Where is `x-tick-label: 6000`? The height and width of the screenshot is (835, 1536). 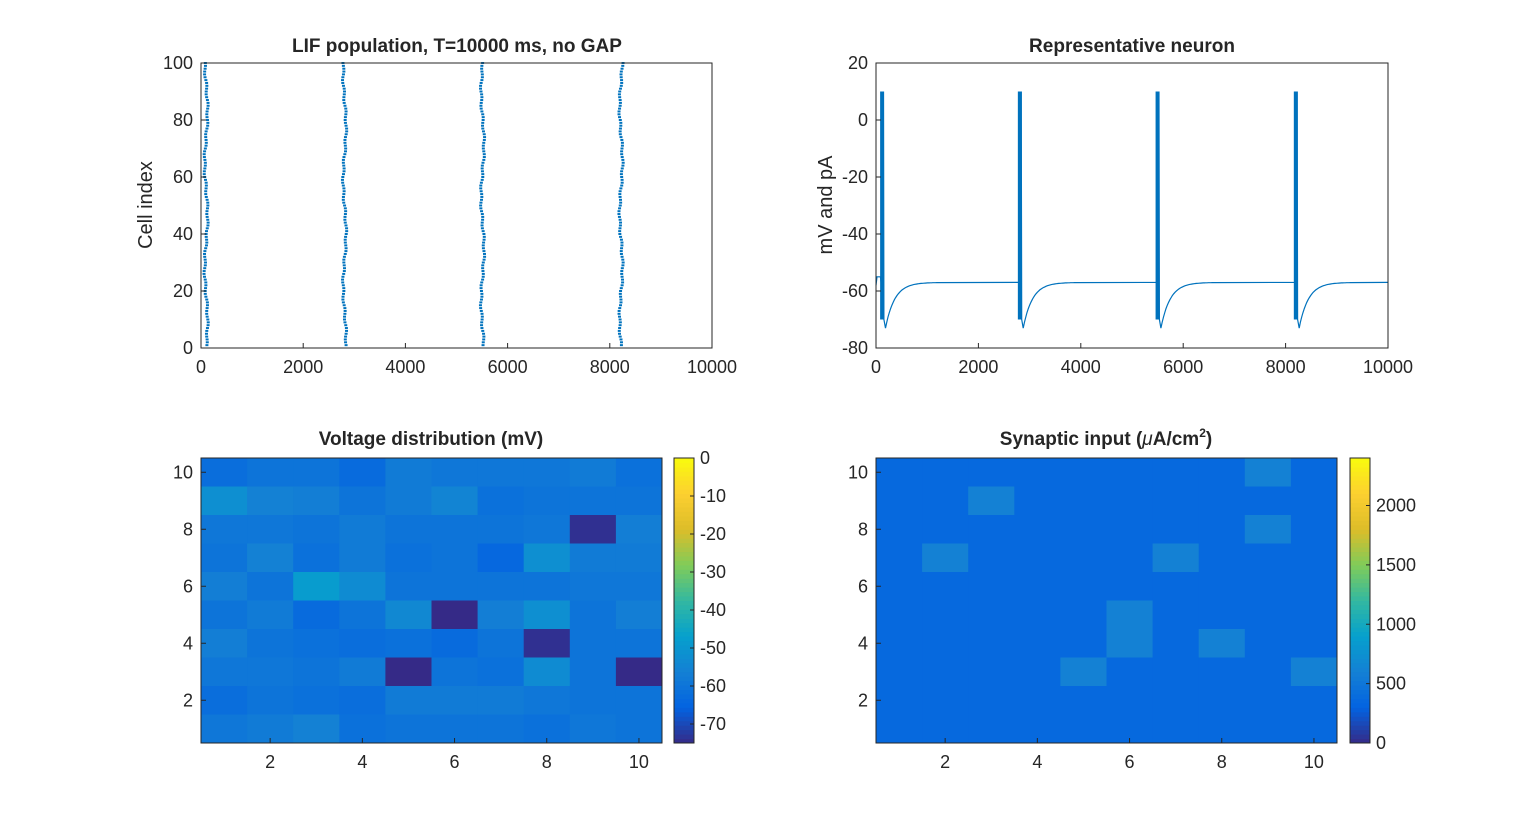
x-tick-label: 6000 is located at coordinates (508, 367).